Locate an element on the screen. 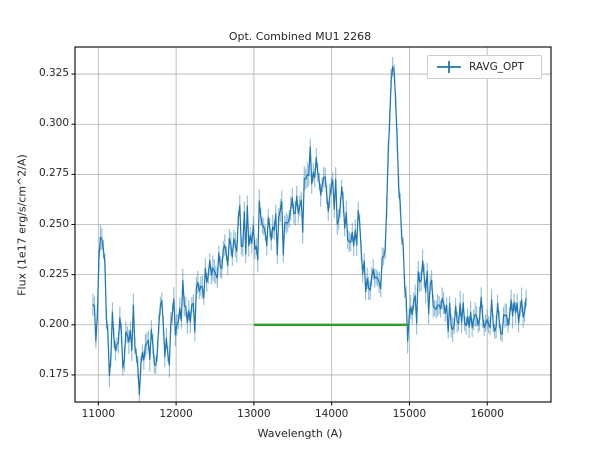 This screenshot has width=600, height=450. x-tick-label: 15000 is located at coordinates (409, 414).